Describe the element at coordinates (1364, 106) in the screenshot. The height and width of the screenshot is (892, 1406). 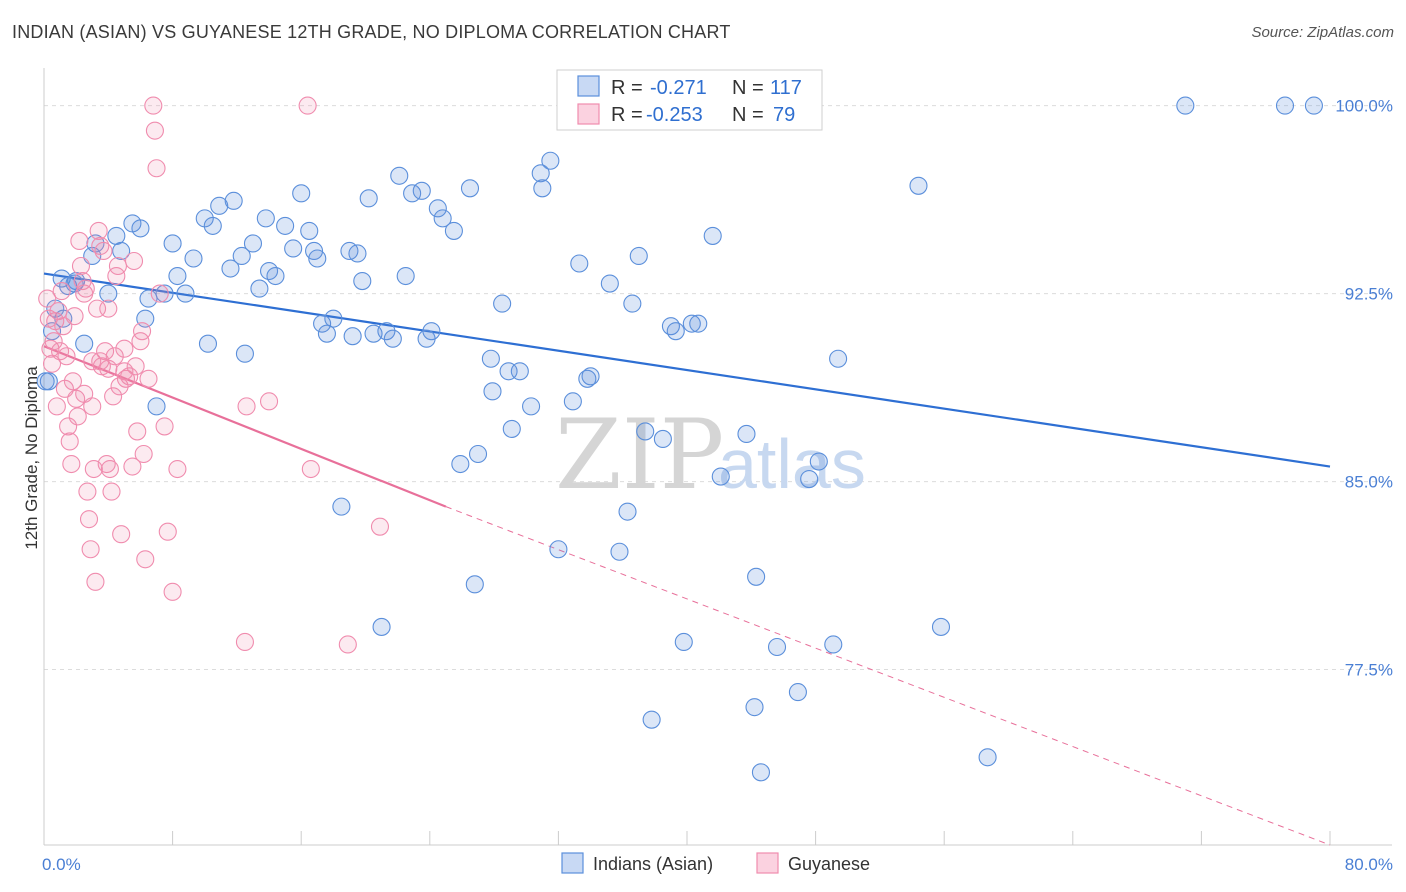
I see `y-tick-label: 100.0%` at that location.